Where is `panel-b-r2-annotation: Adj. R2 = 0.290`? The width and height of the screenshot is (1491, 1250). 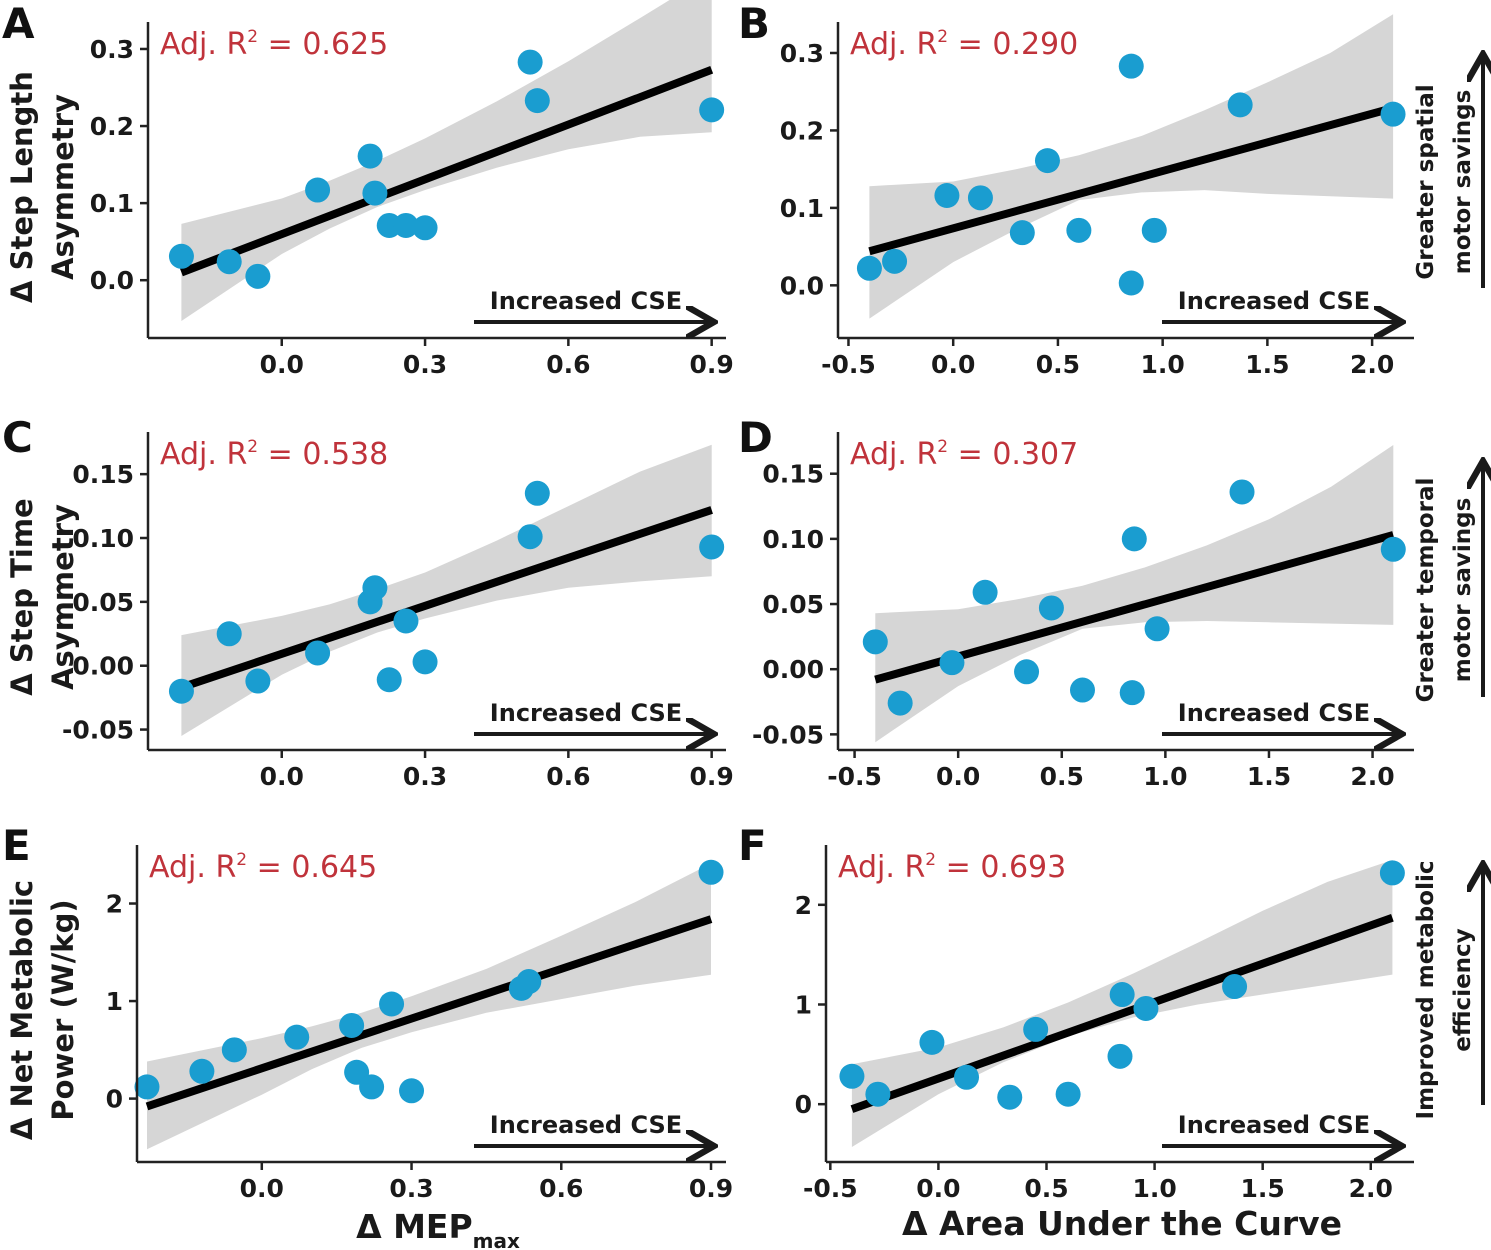
panel-b-r2-annotation: Adj. R2 = 0.290 is located at coordinates (964, 44).